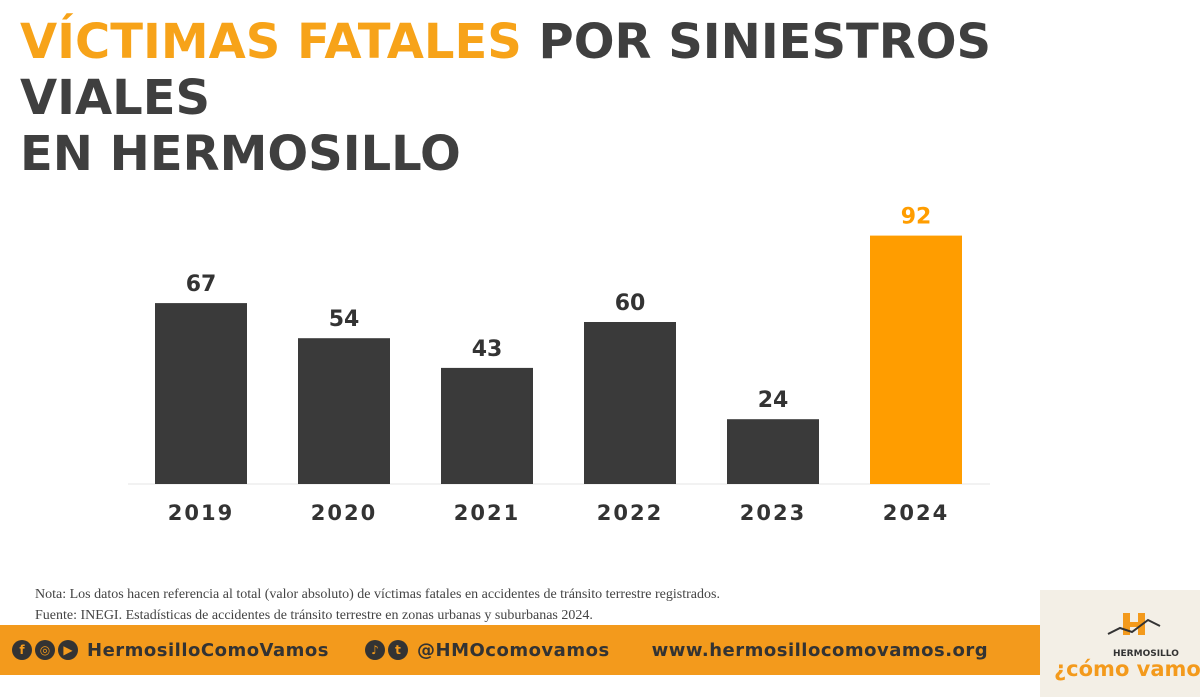 The width and height of the screenshot is (1200, 697). Describe the element at coordinates (344, 319) in the screenshot. I see `data-label-2020: 54` at that location.